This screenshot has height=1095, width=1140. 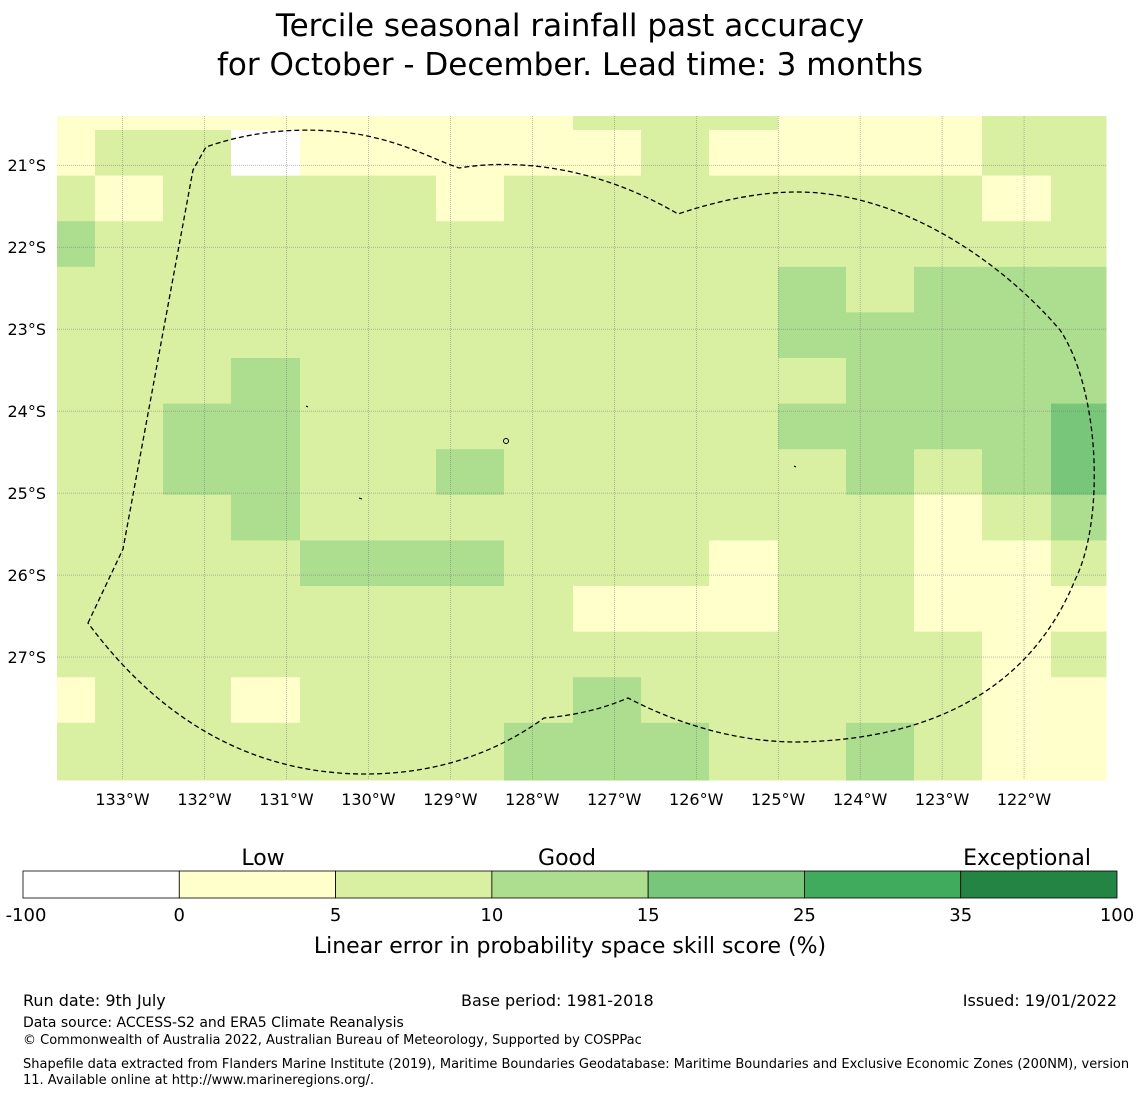 I want to click on colorbar-section-good: Good, so click(x=567, y=858).